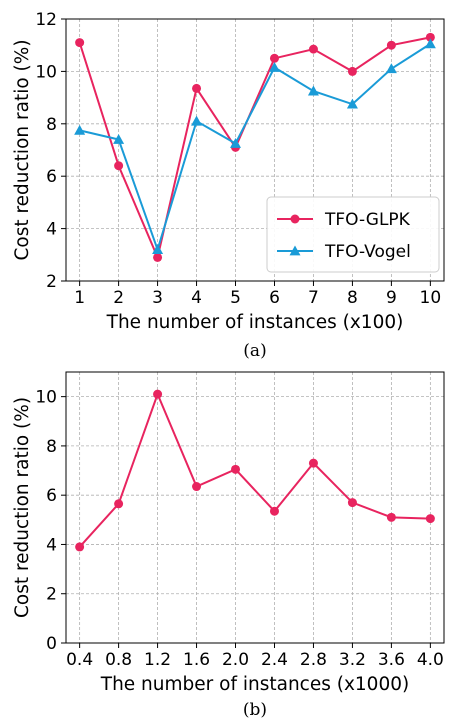 This screenshot has width=451, height=721. I want to click on x-tick-label: 0.4, so click(79, 660).